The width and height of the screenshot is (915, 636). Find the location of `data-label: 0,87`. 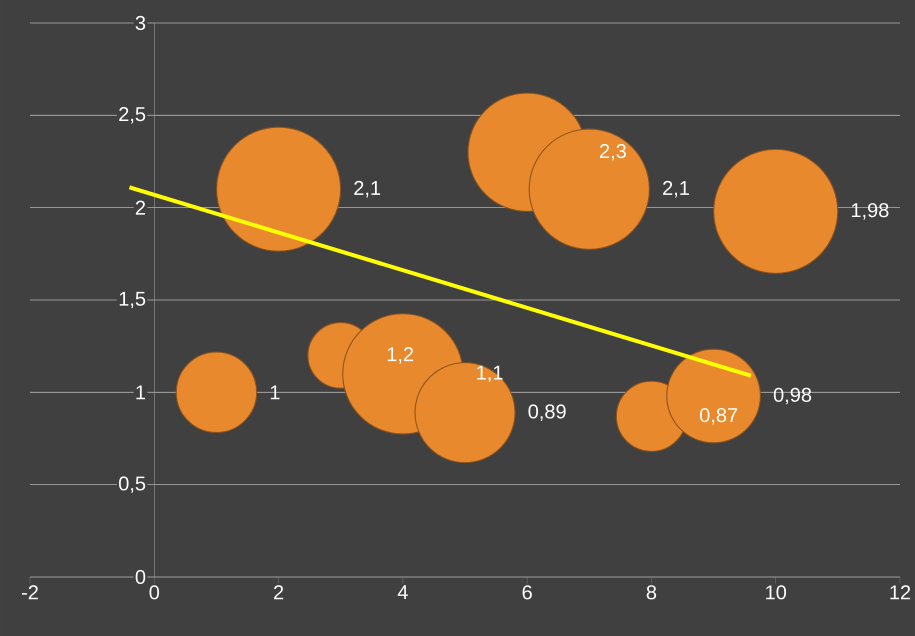

data-label: 0,87 is located at coordinates (719, 416).